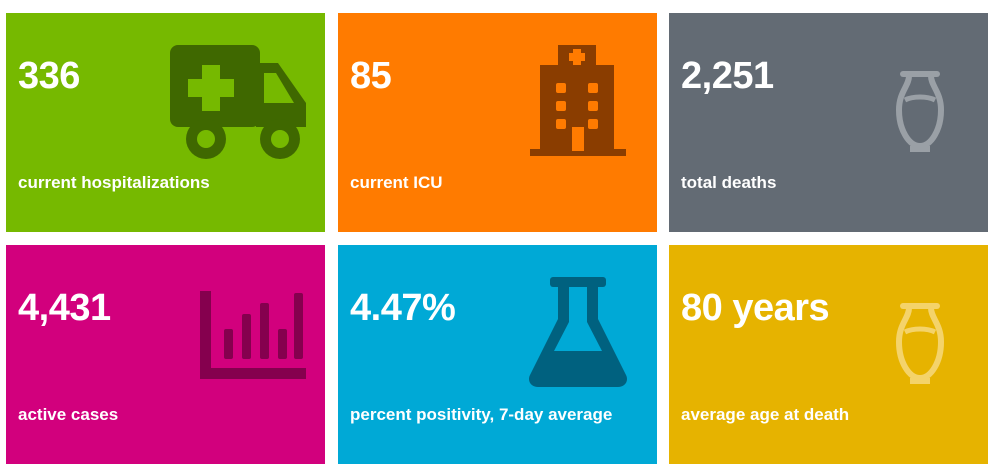 The image size is (996, 472). What do you see at coordinates (765, 414) in the screenshot?
I see `average-age-label: average age at death` at bounding box center [765, 414].